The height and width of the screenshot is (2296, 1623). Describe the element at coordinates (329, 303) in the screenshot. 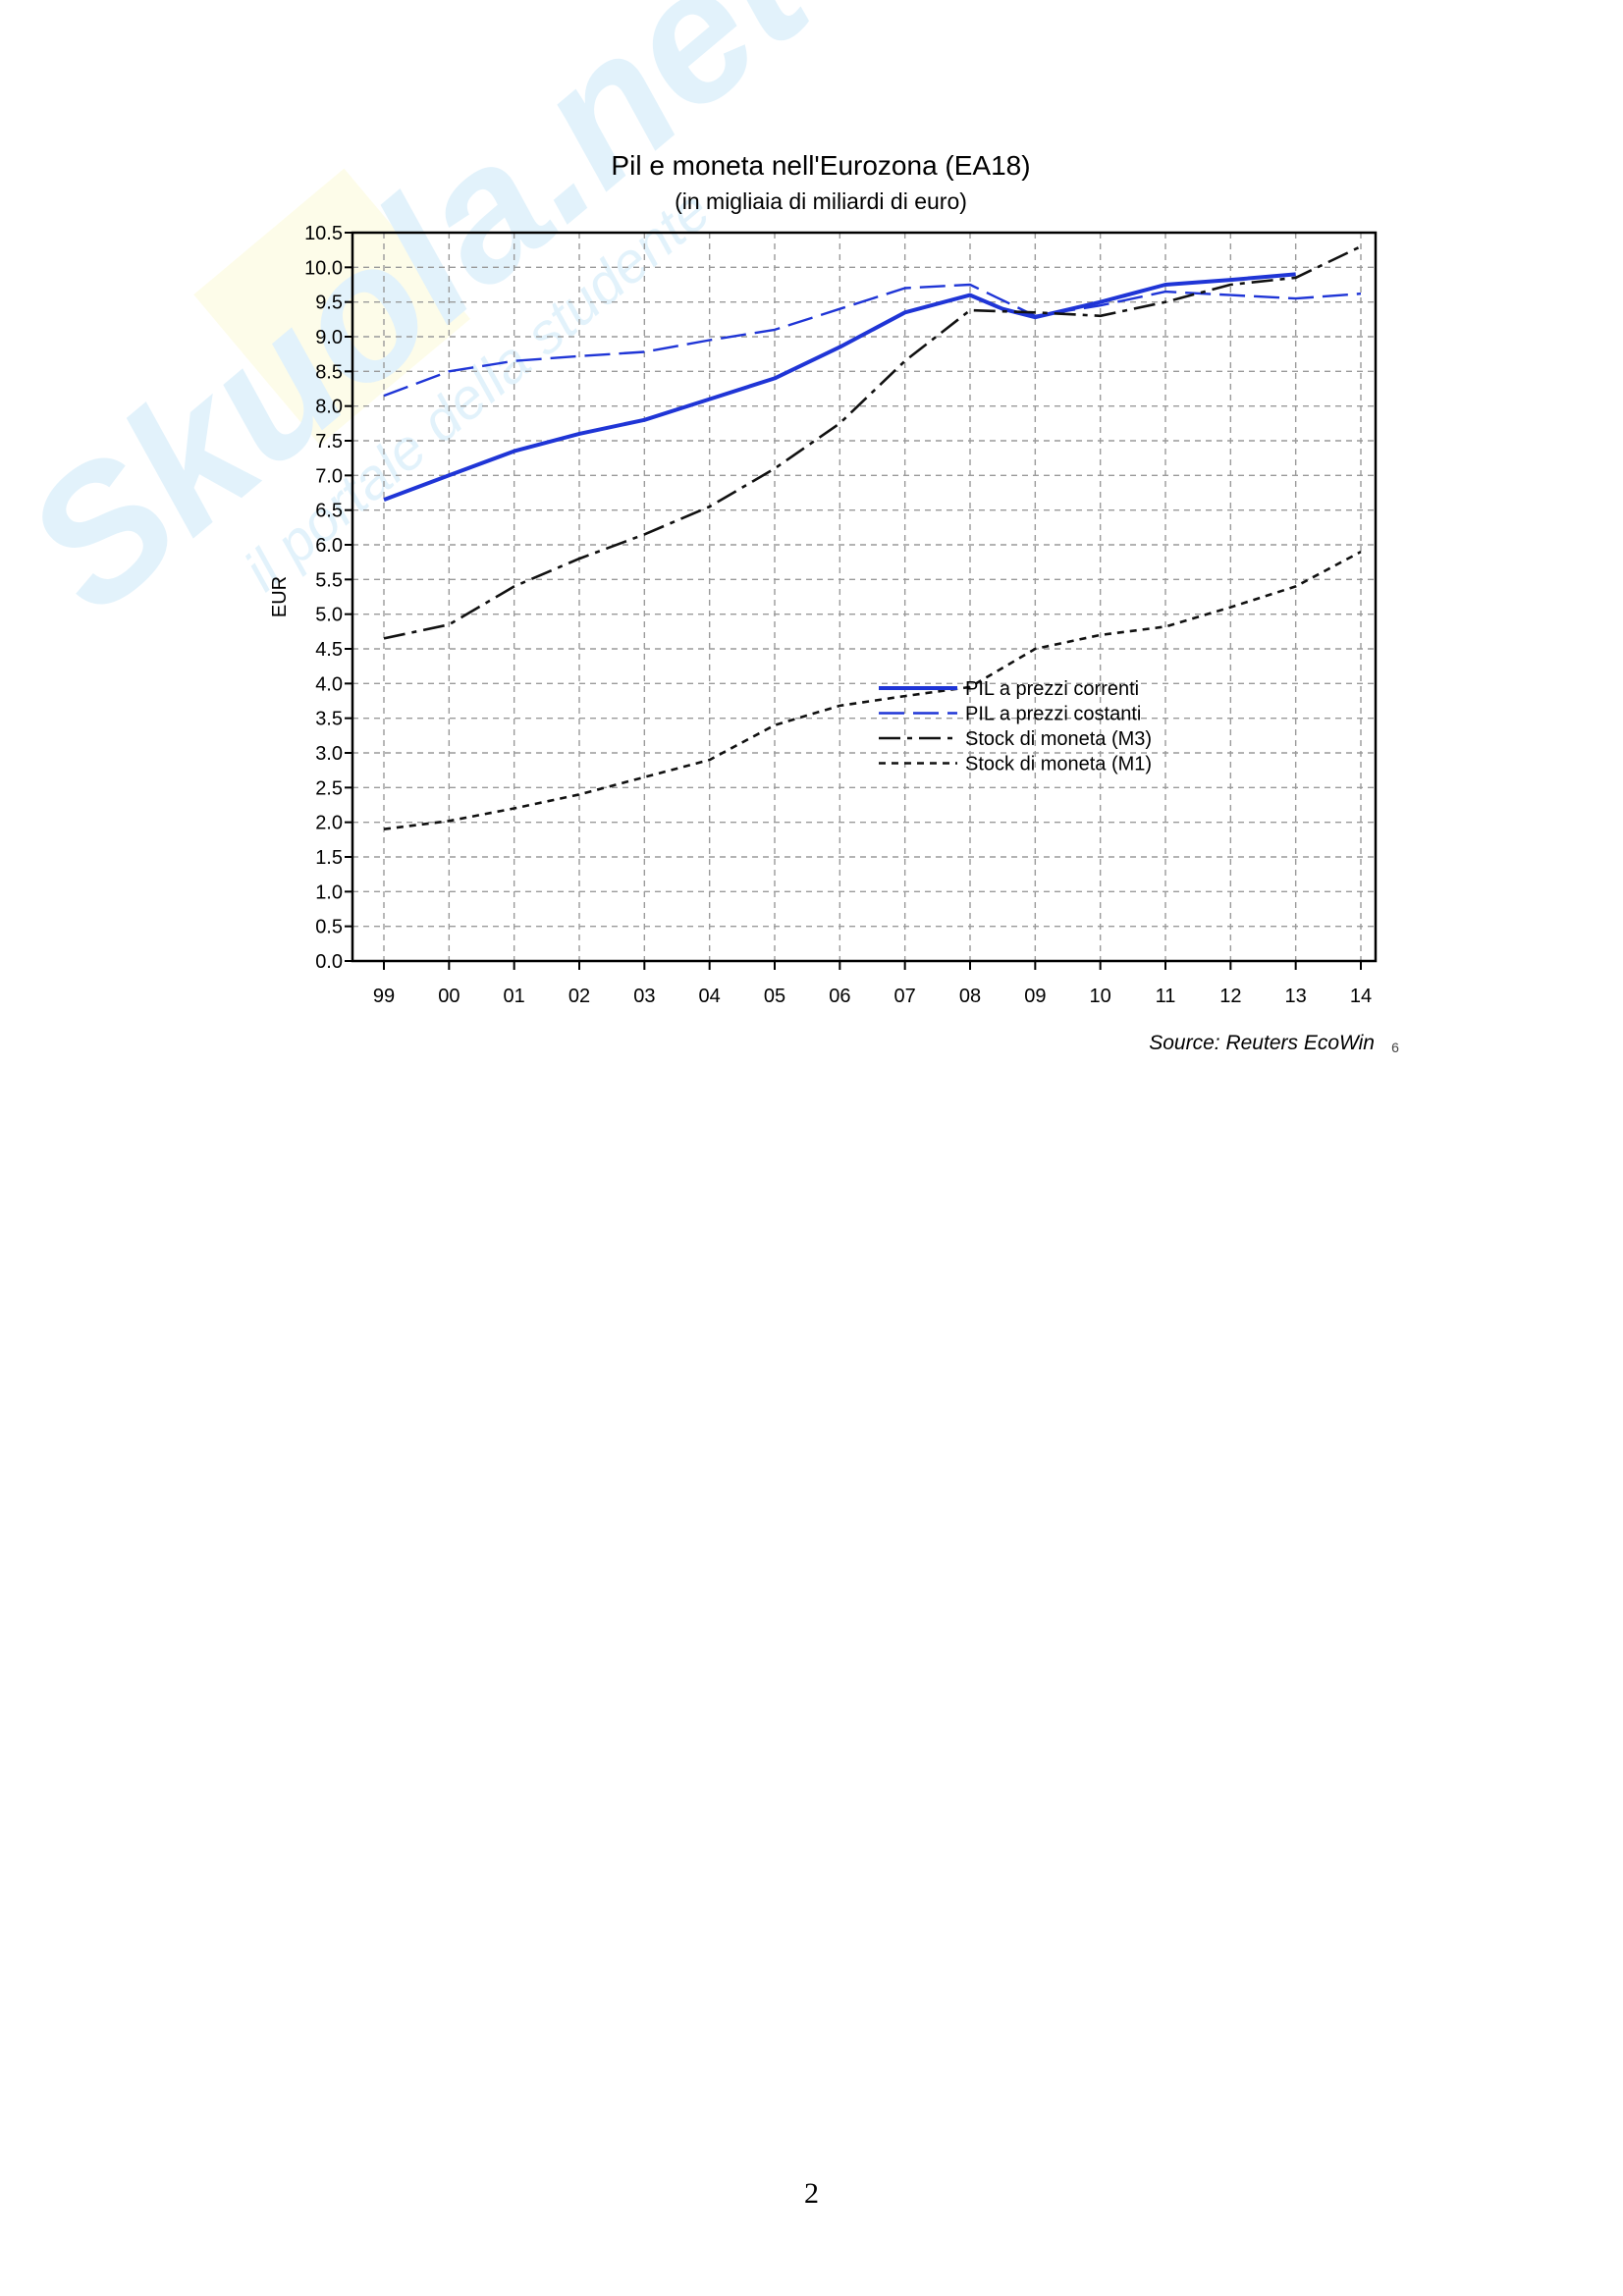

I see `y-tick-label: 9.5` at that location.